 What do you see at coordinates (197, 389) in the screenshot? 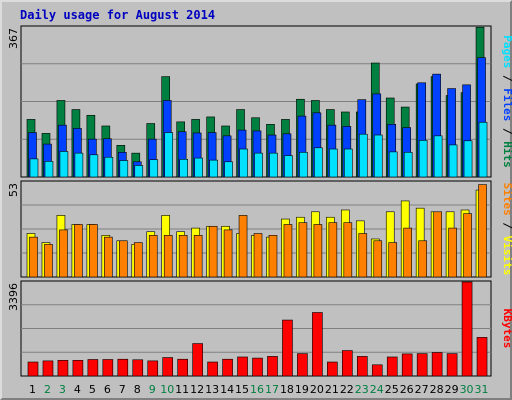
I see `x-tick-label-day-12: 12` at bounding box center [197, 389].